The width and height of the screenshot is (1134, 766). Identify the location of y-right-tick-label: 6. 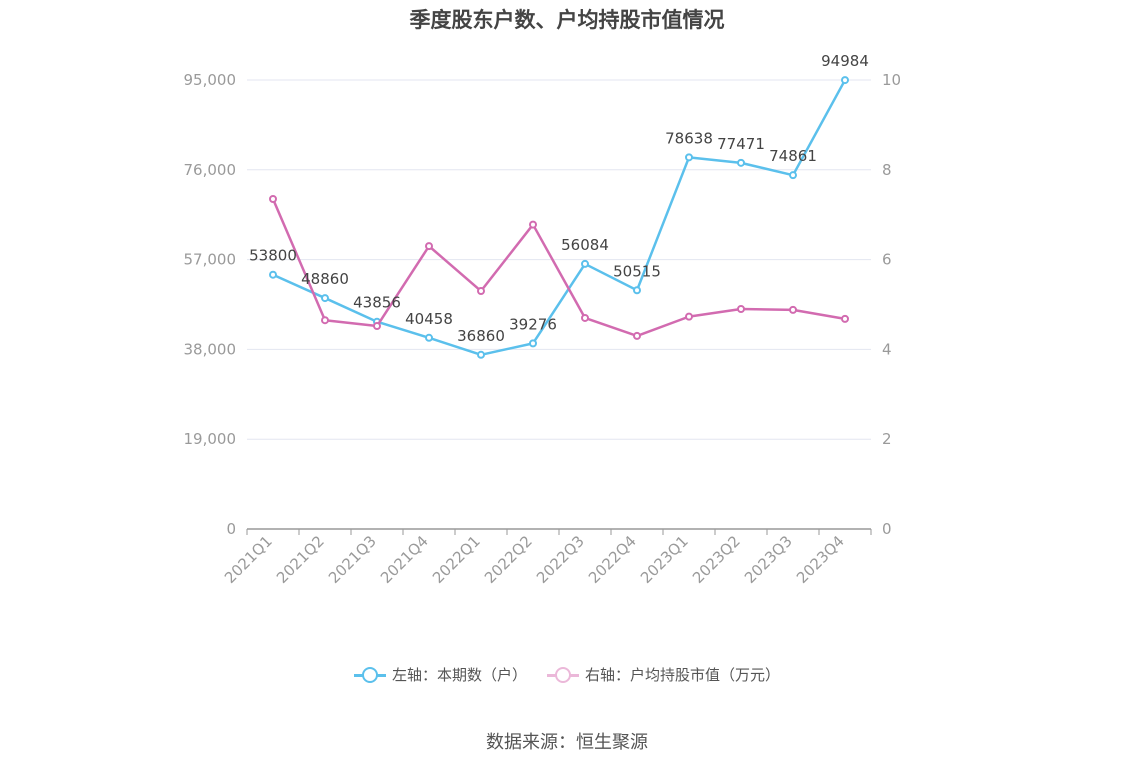
(887, 260).